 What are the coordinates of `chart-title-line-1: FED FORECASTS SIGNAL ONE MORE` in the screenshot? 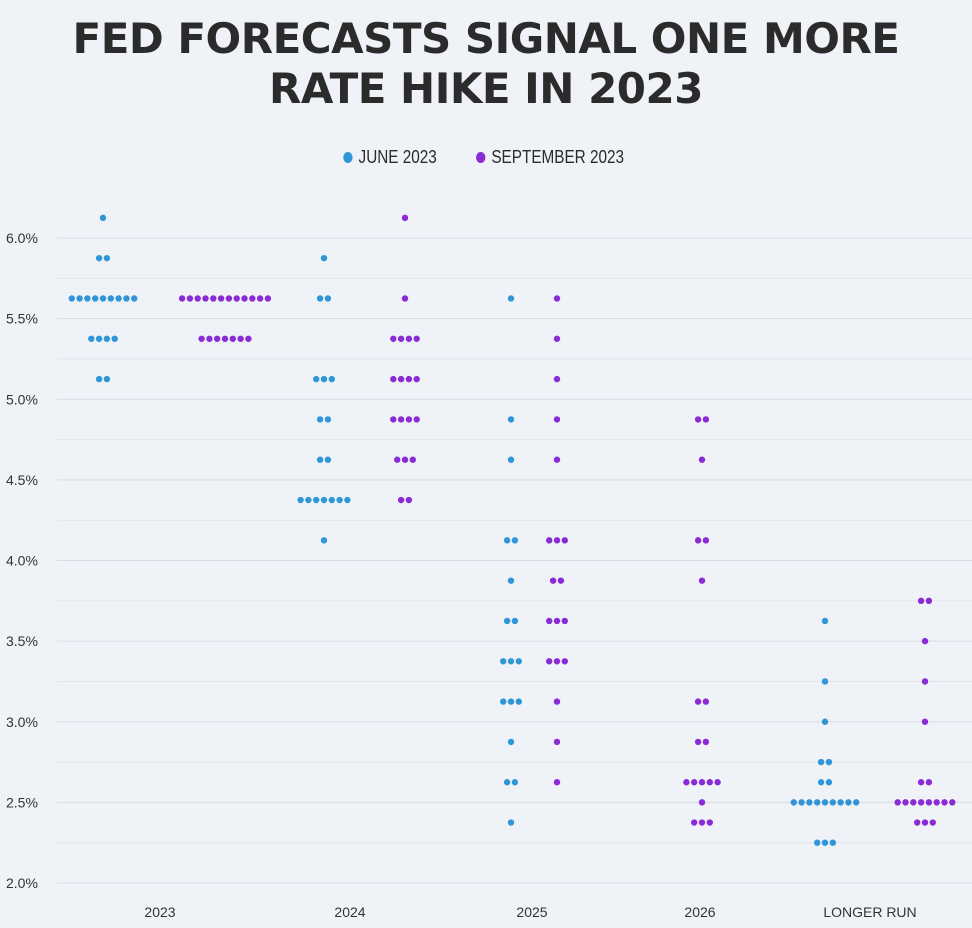 It's located at (486, 38).